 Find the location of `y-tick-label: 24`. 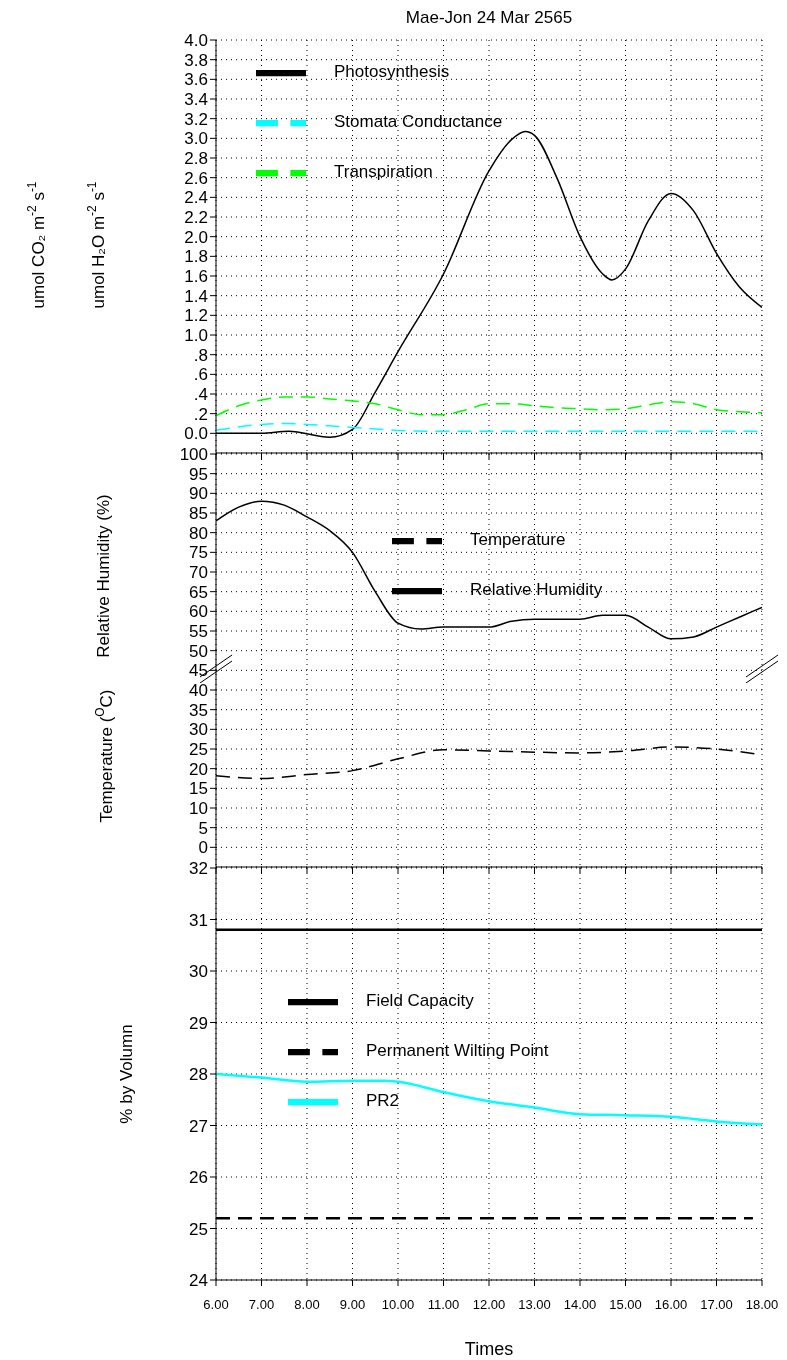

y-tick-label: 24 is located at coordinates (198, 1281).